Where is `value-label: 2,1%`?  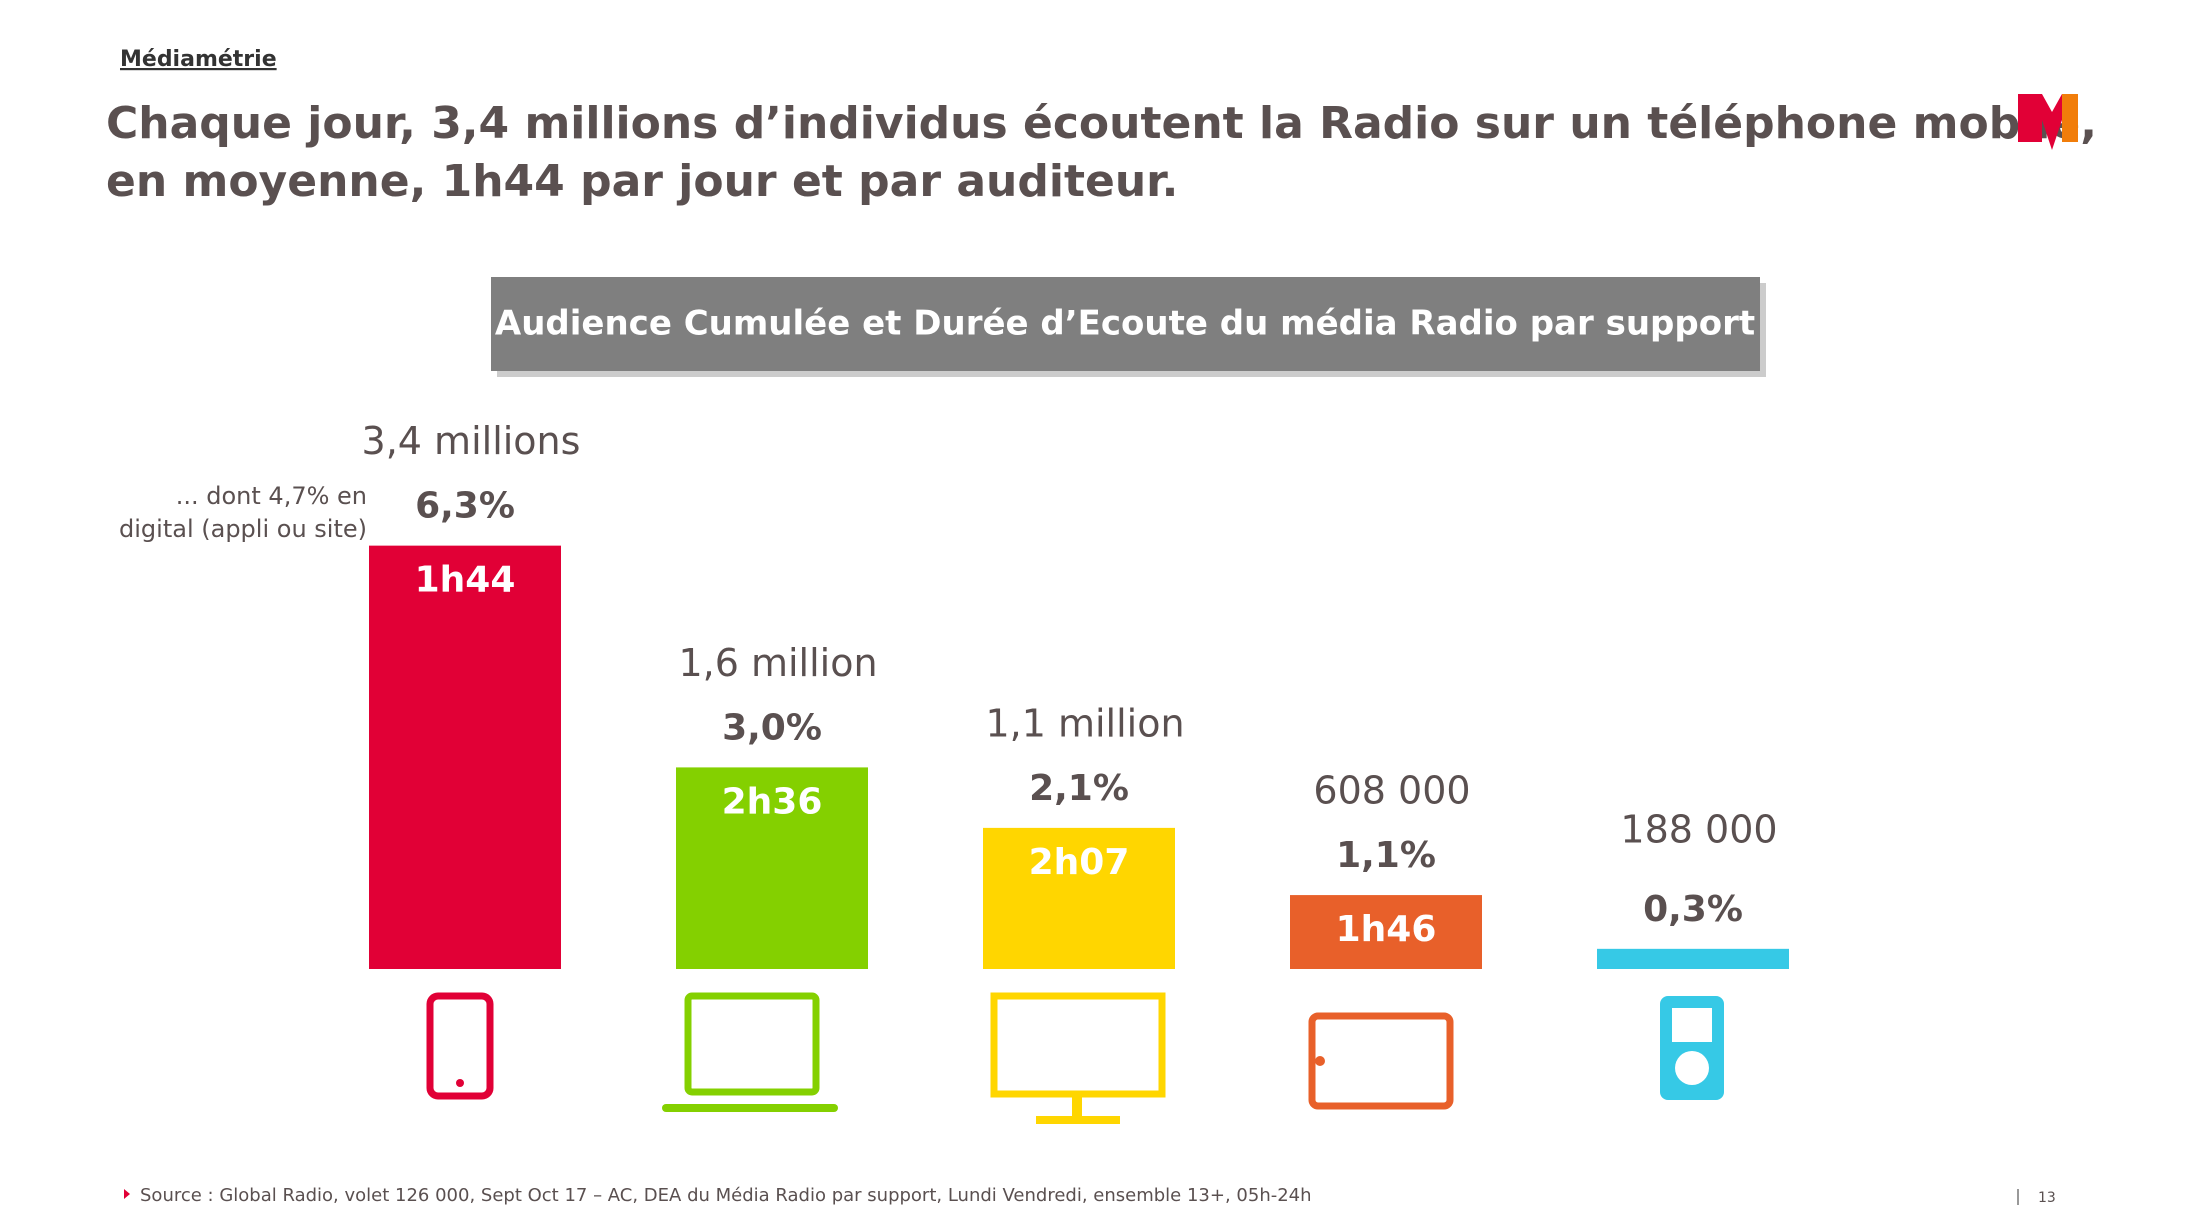 value-label: 2,1% is located at coordinates (1079, 788).